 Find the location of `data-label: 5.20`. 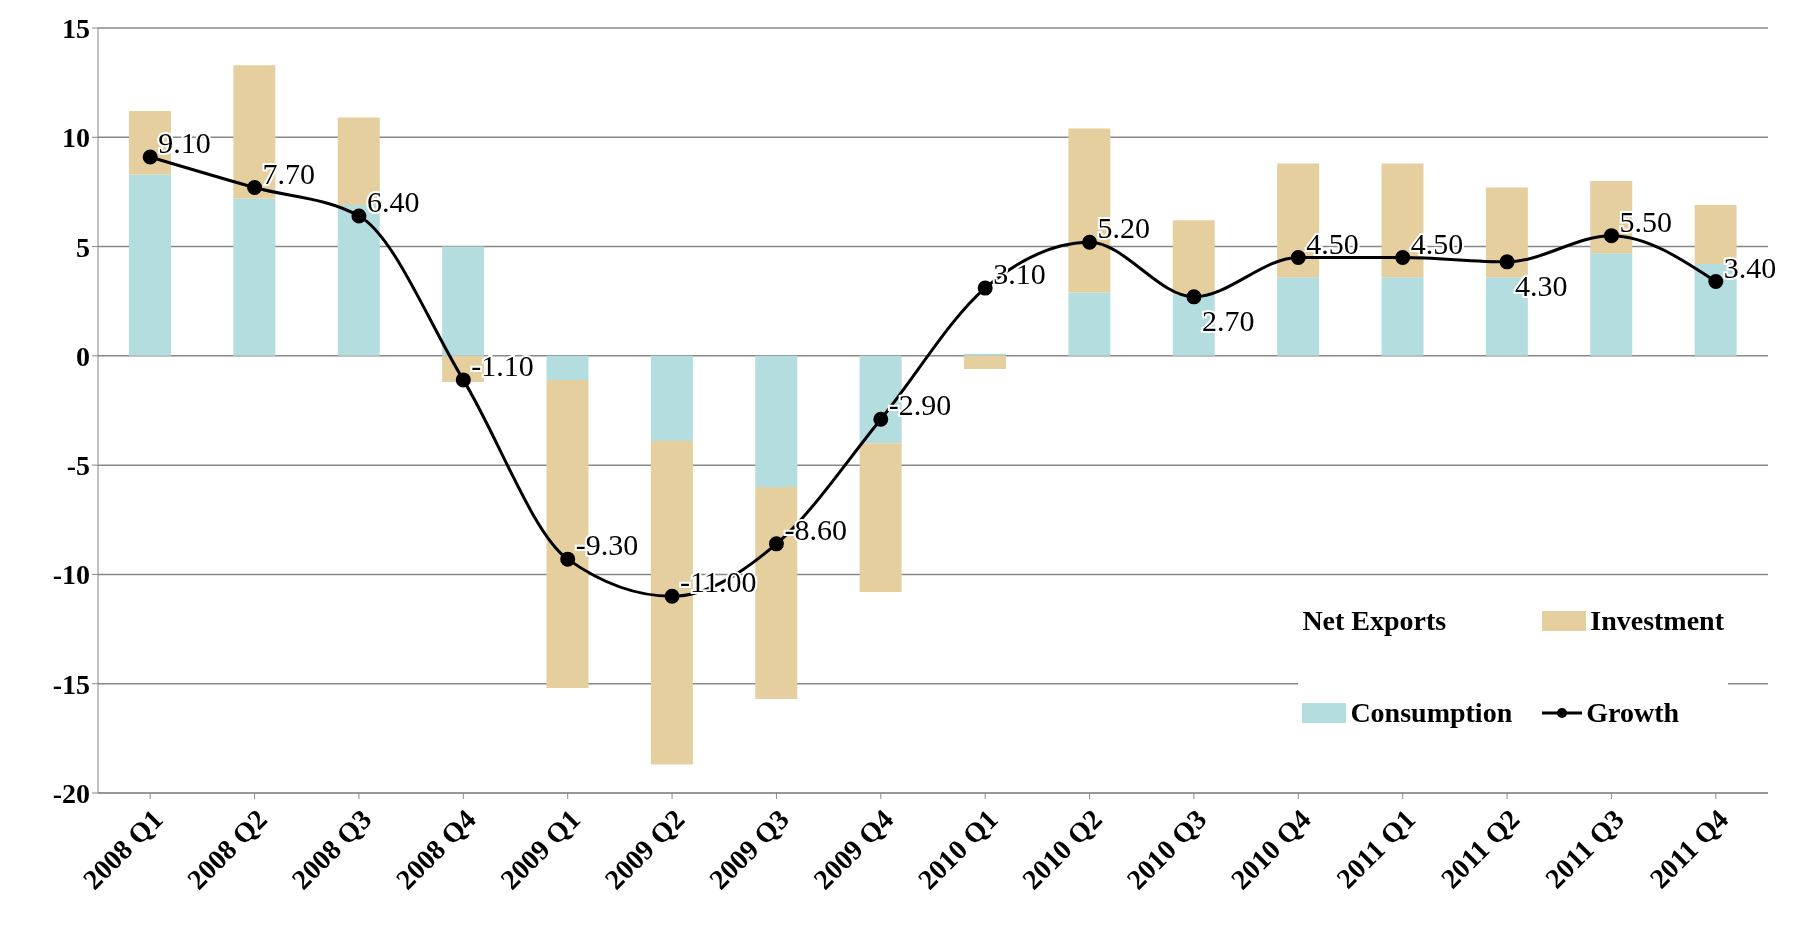

data-label: 5.20 is located at coordinates (1124, 228).